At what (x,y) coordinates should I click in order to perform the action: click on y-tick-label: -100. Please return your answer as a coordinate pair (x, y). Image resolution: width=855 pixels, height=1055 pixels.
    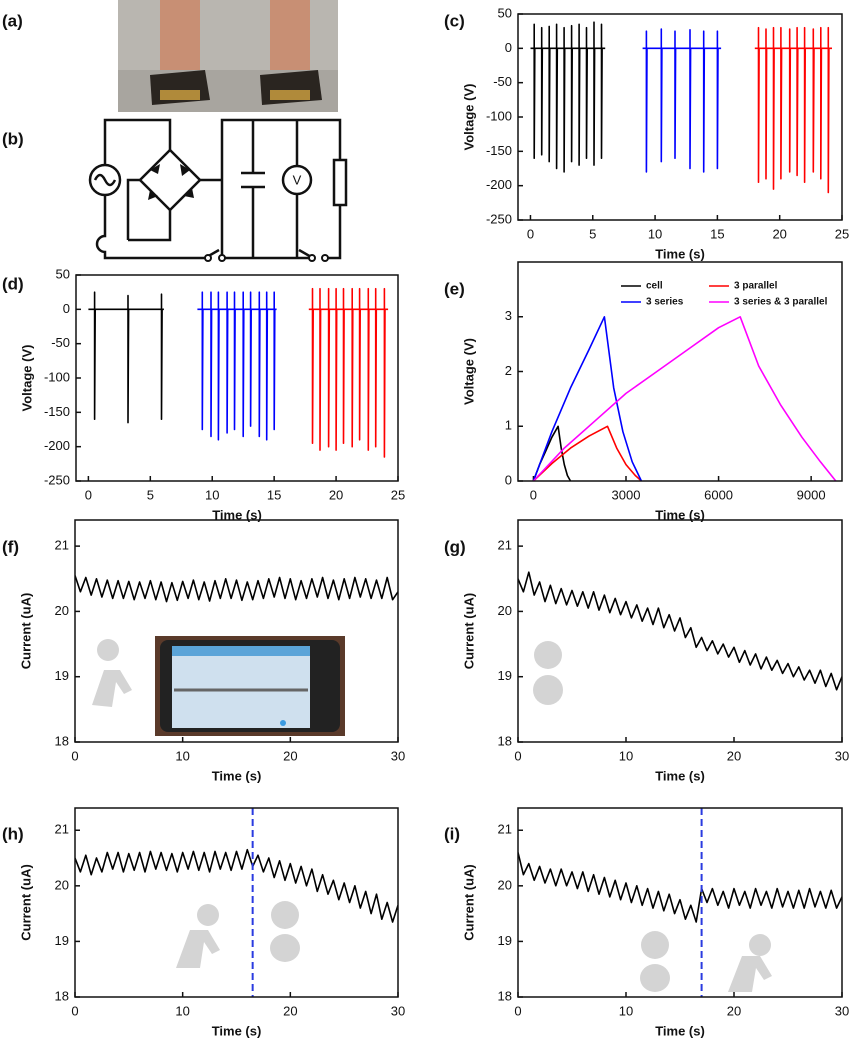
    Looking at the image, I should click on (57, 376).